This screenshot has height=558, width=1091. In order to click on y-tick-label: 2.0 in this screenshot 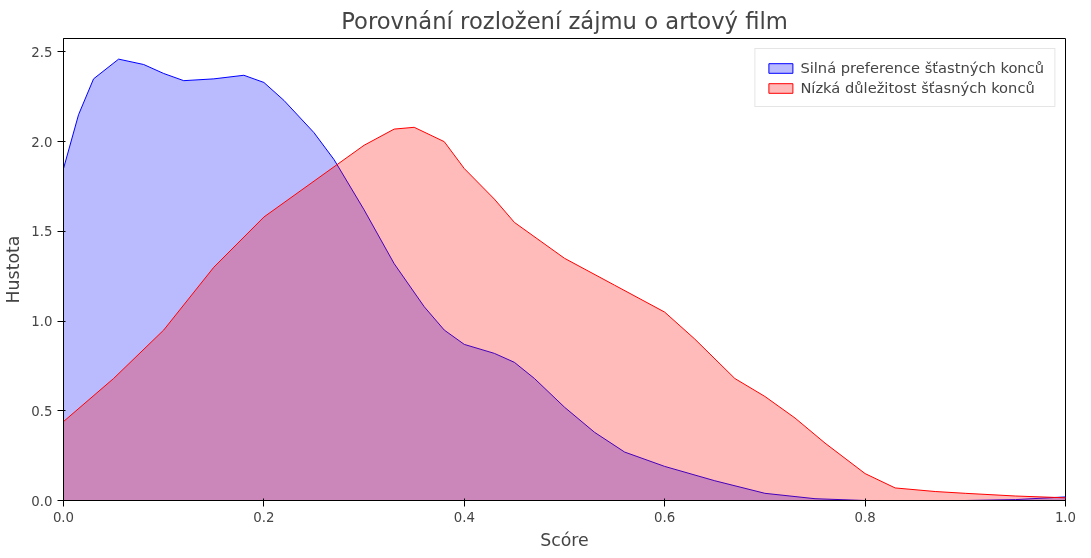, I will do `click(42, 142)`.